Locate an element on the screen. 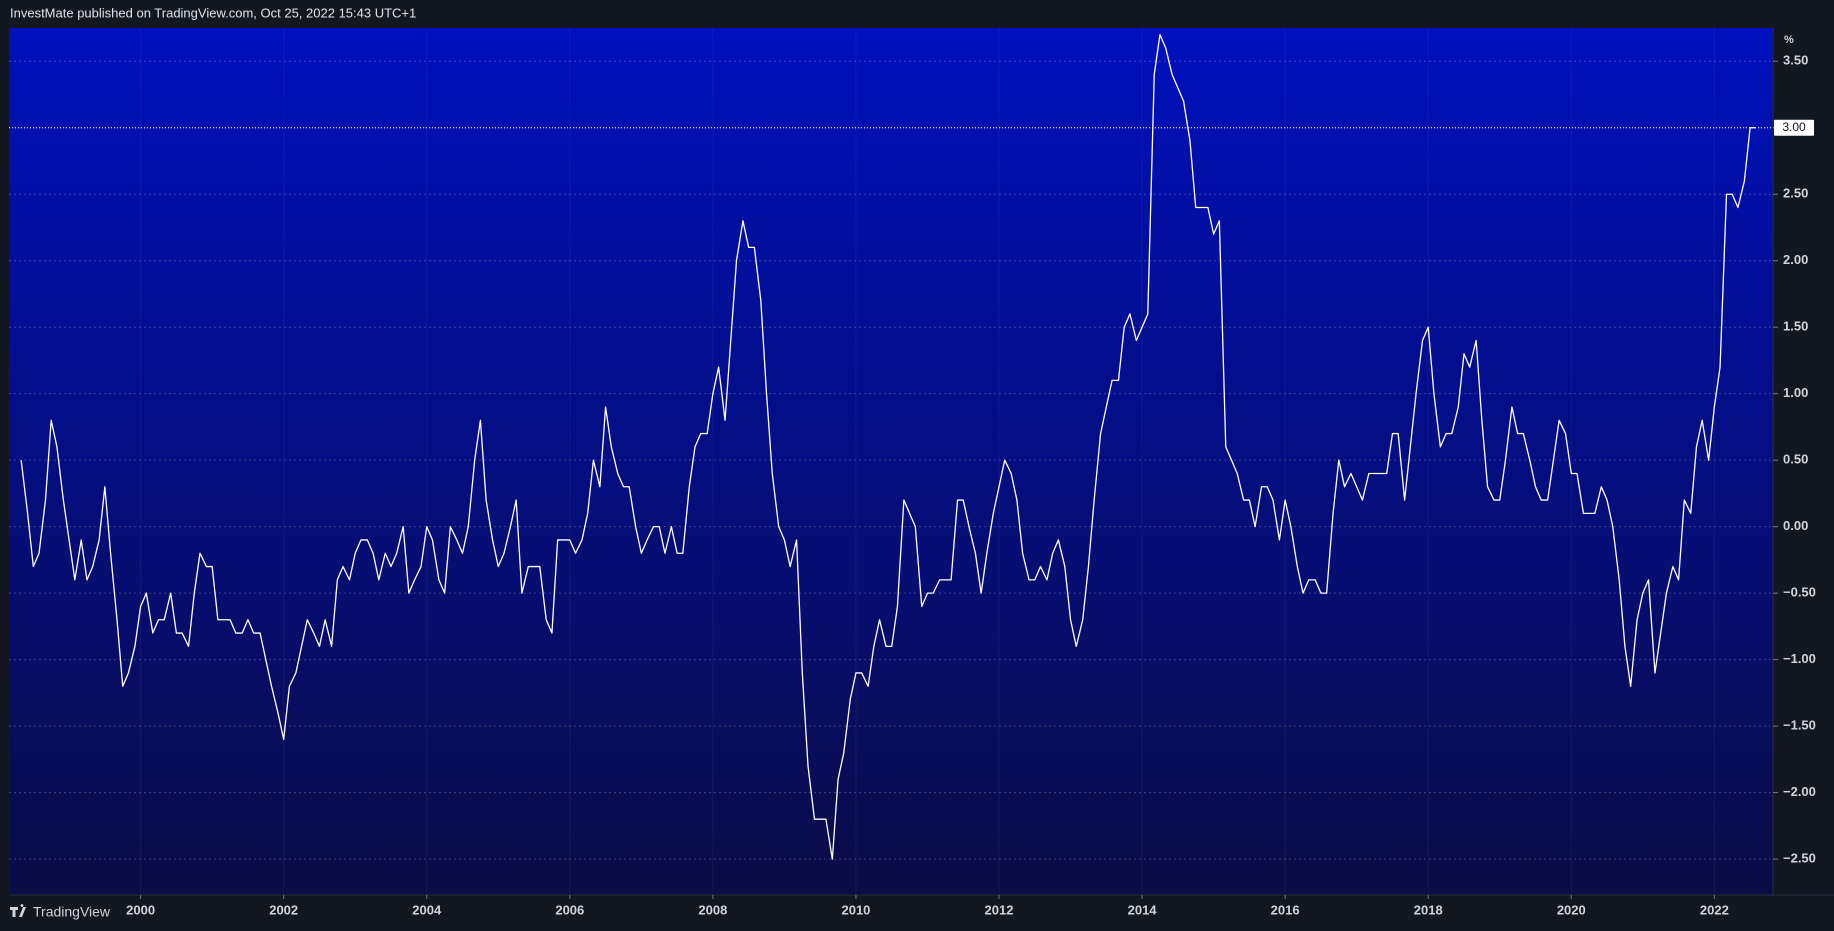 The height and width of the screenshot is (931, 1834). y-tick-label: −2.50 is located at coordinates (1799, 858).